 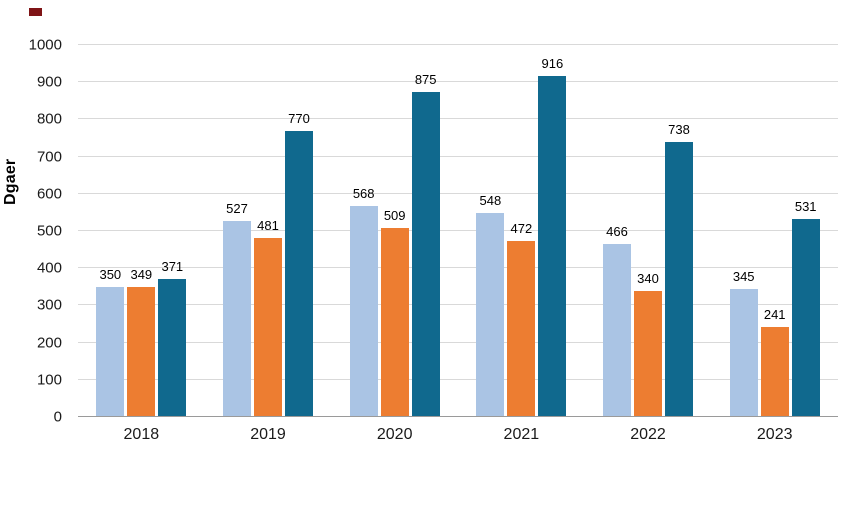 What do you see at coordinates (743, 343) in the screenshot?
I see `bar-series-light-blue-2023: 345` at bounding box center [743, 343].